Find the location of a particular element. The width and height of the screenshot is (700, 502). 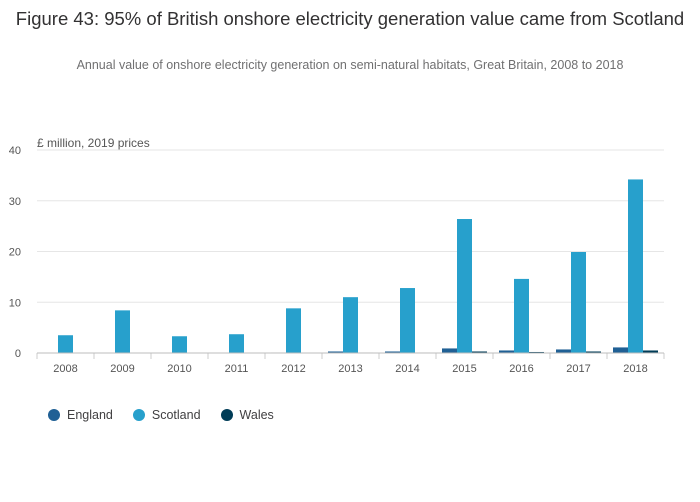

bar-wales-2016 is located at coordinates (536, 352).